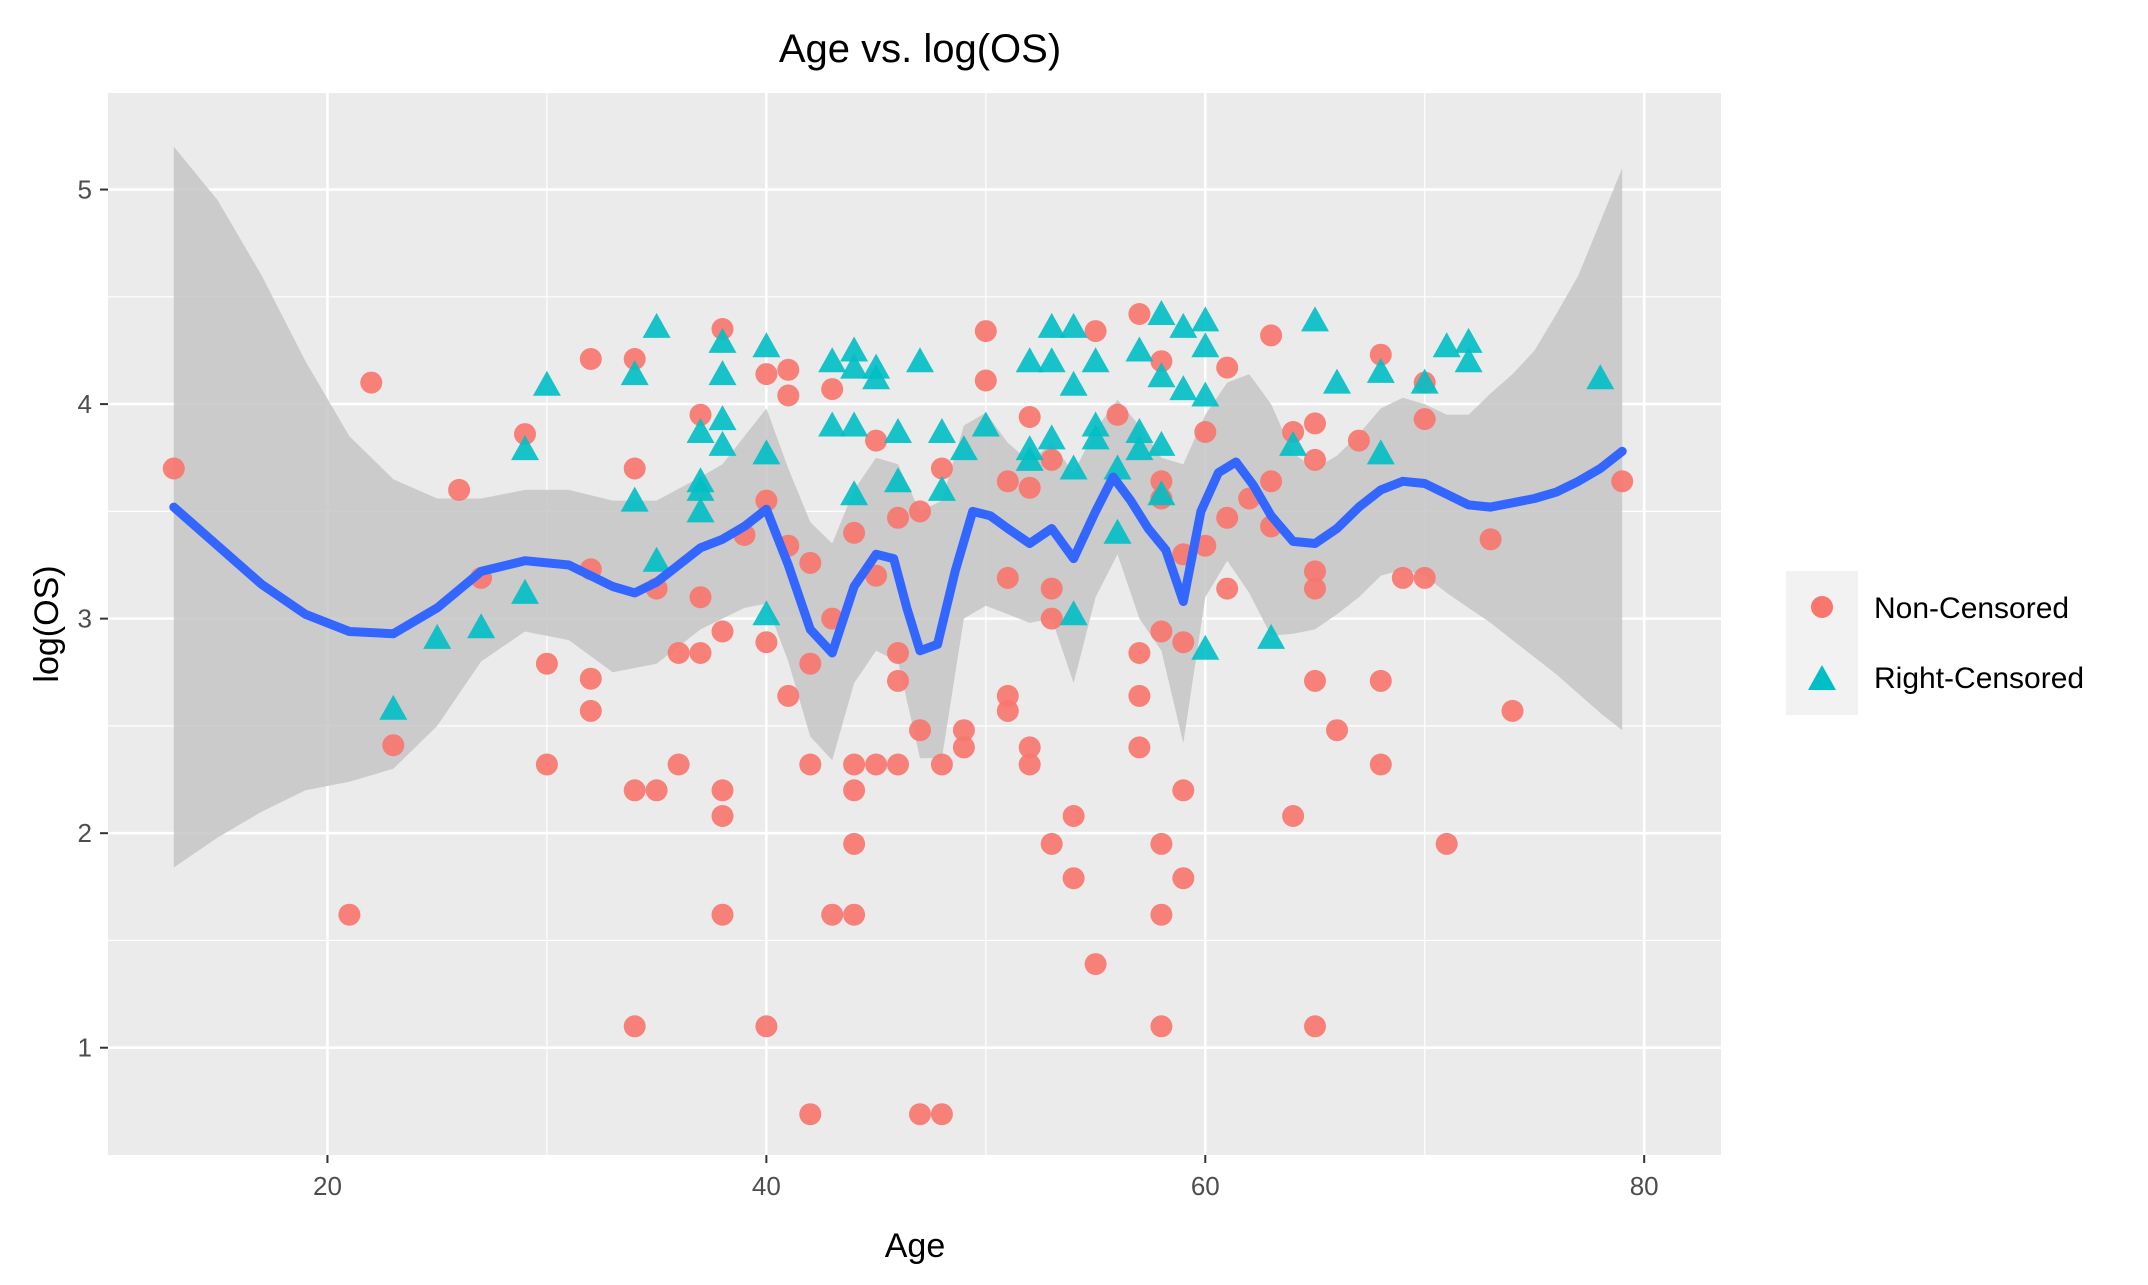 The image size is (2148, 1285). I want to click on y-tick-label: 3, so click(85, 619).